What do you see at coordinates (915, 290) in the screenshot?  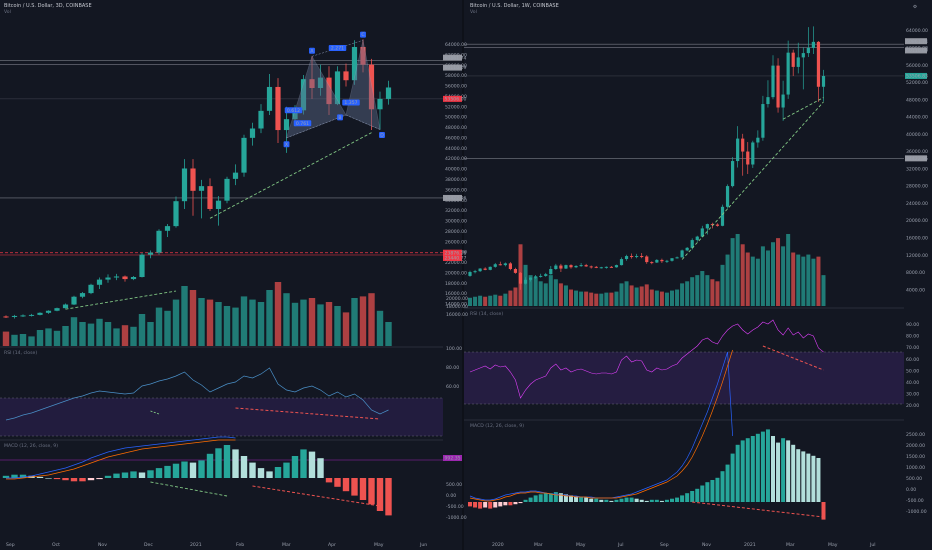 I see `price-tick: 4000.00` at bounding box center [915, 290].